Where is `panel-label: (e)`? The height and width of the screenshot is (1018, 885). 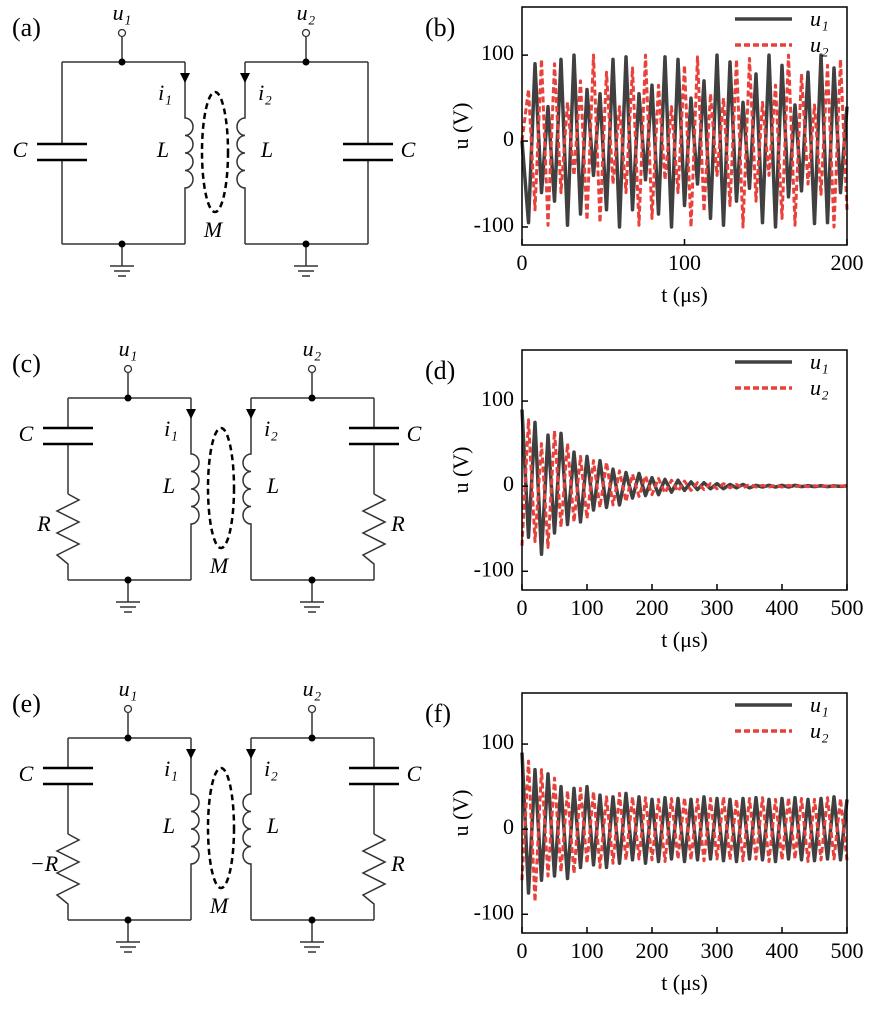 panel-label: (e) is located at coordinates (26, 703).